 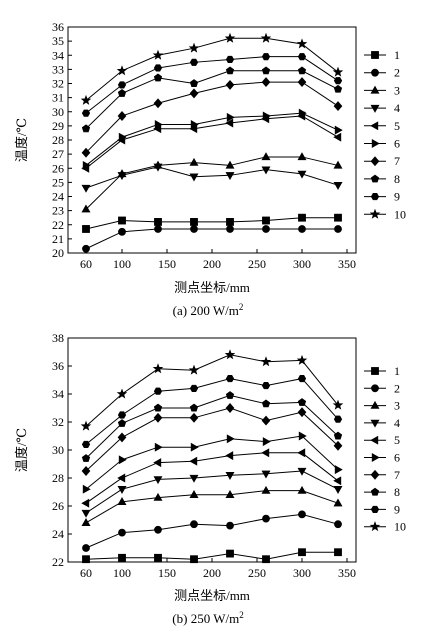 I want to click on y-tick-label: 23, so click(x=58, y=211).